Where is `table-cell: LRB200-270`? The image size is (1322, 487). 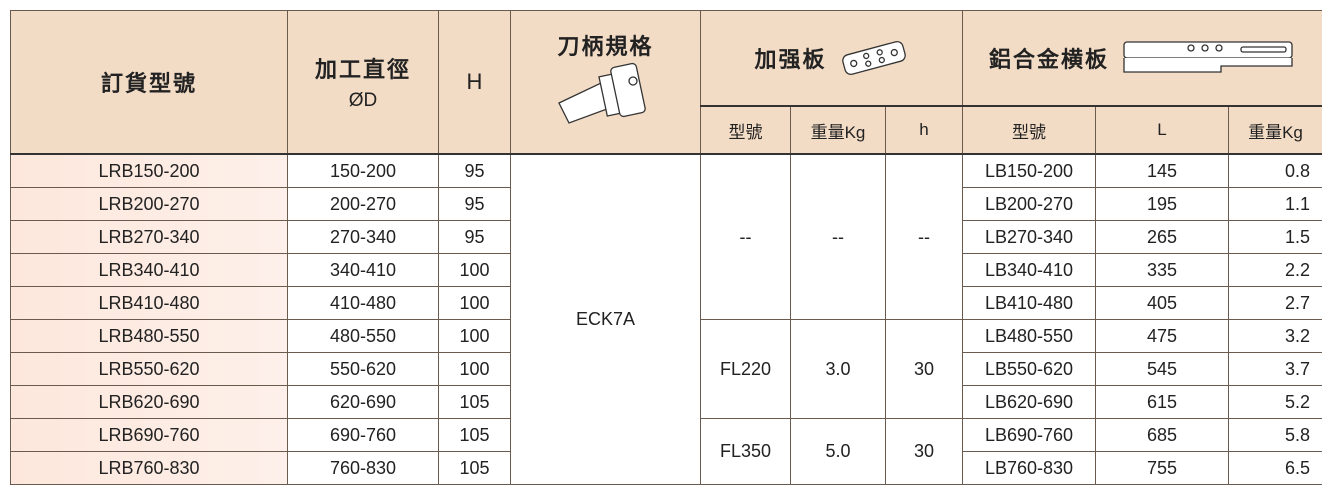
table-cell: LRB200-270 is located at coordinates (149, 204).